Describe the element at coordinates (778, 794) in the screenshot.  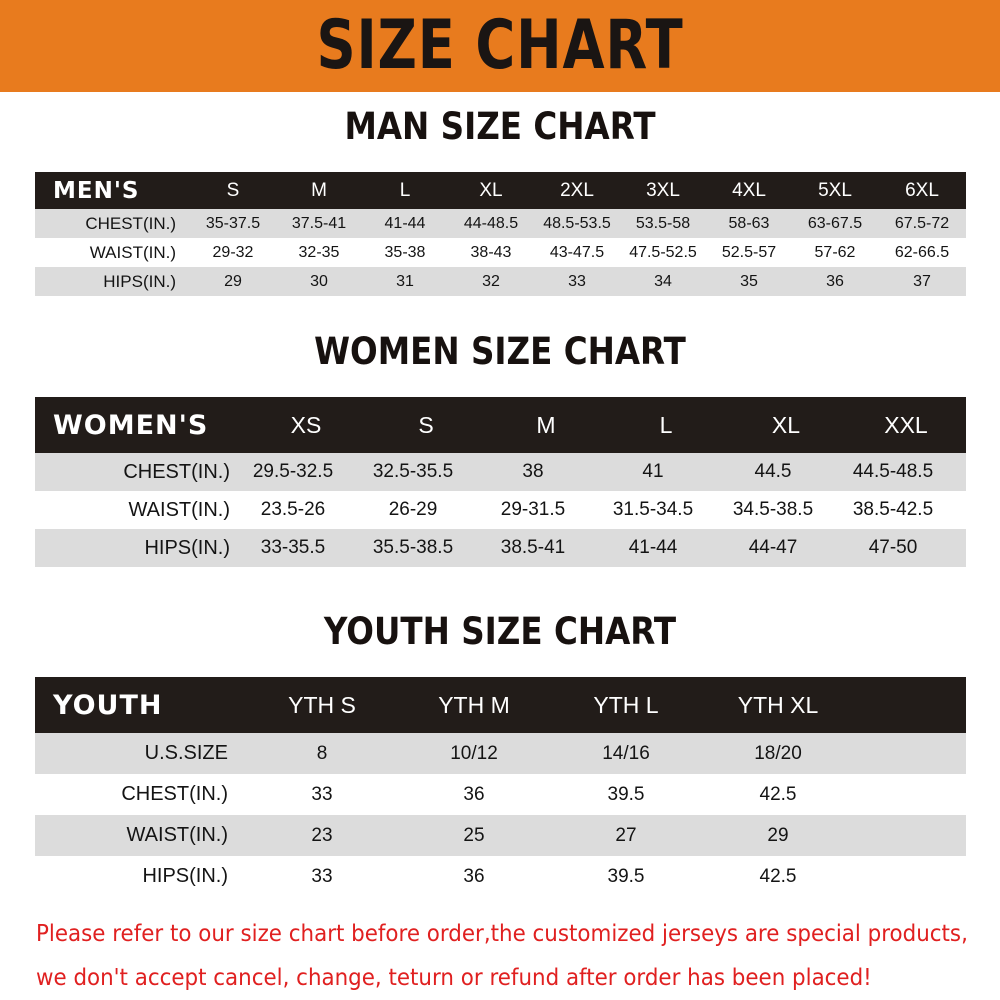
I see `youth-cell-r2-c4: 42.5` at that location.